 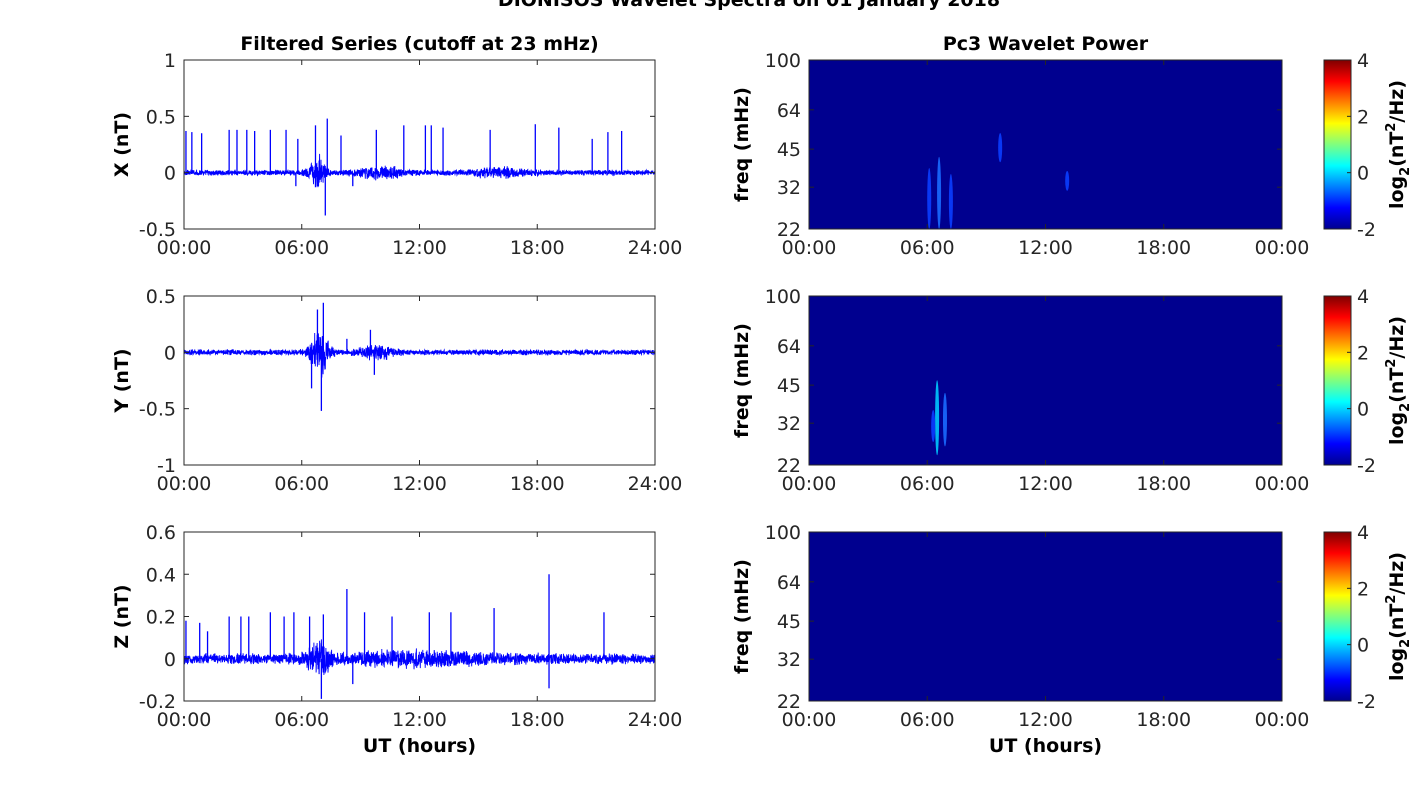 I want to click on ytick-label: -0.2, so click(x=157, y=702).